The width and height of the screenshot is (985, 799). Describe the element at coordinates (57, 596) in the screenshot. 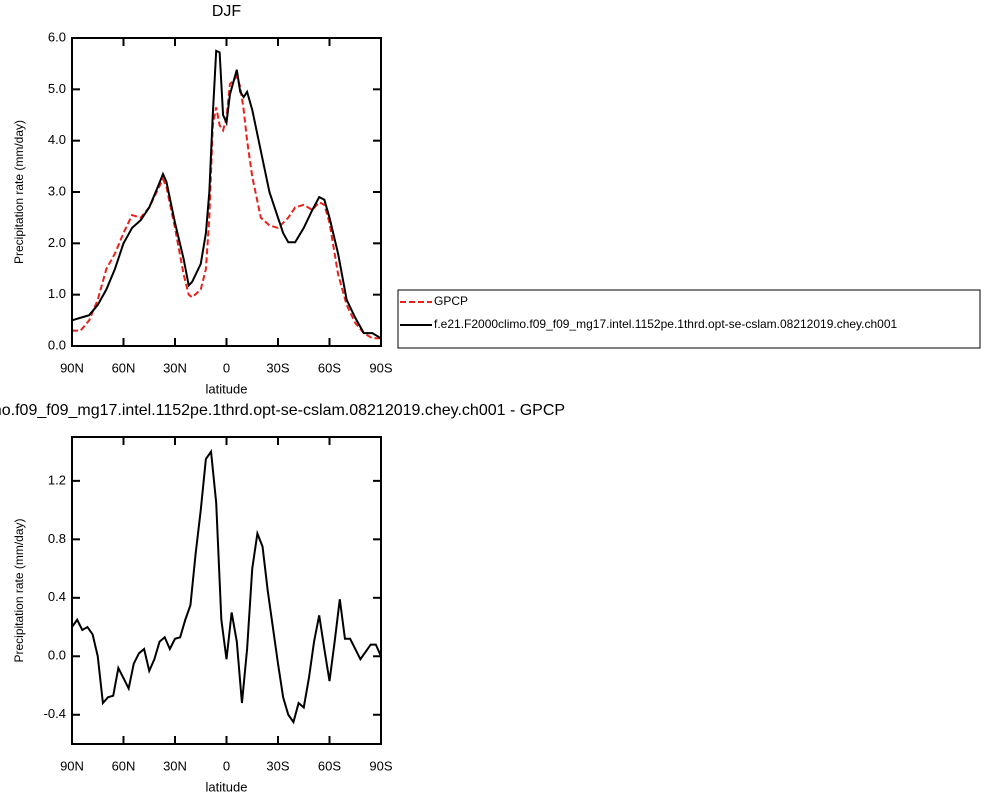

I see `y-tick-label: 0.4` at that location.